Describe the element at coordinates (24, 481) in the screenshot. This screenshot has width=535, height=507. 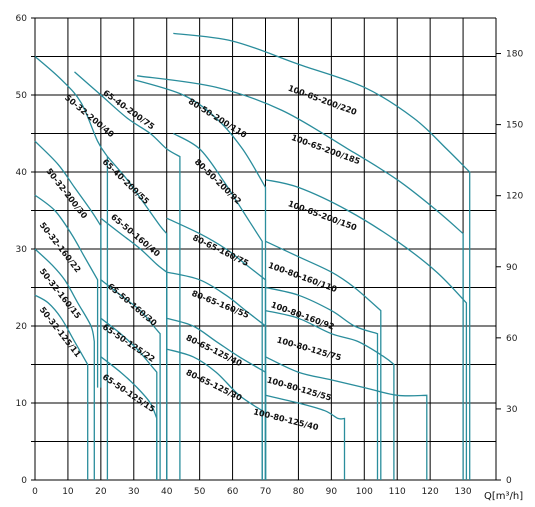
I see `y-tick-label: 0` at that location.